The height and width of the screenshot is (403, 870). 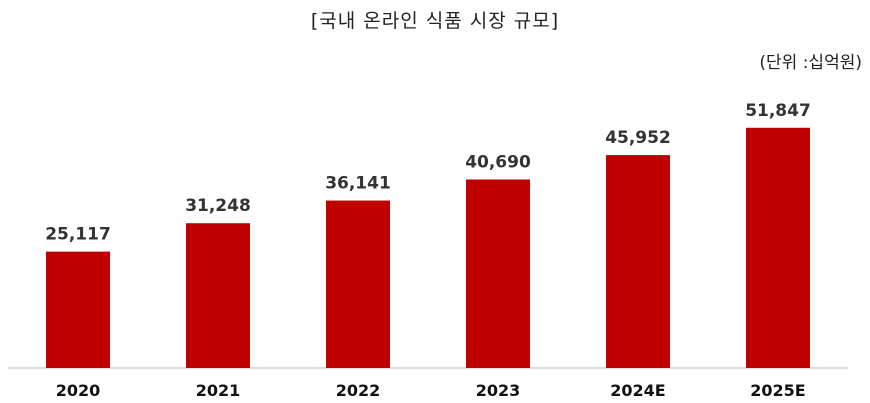 What do you see at coordinates (638, 138) in the screenshot?
I see `value-label-2024E: 45,952` at bounding box center [638, 138].